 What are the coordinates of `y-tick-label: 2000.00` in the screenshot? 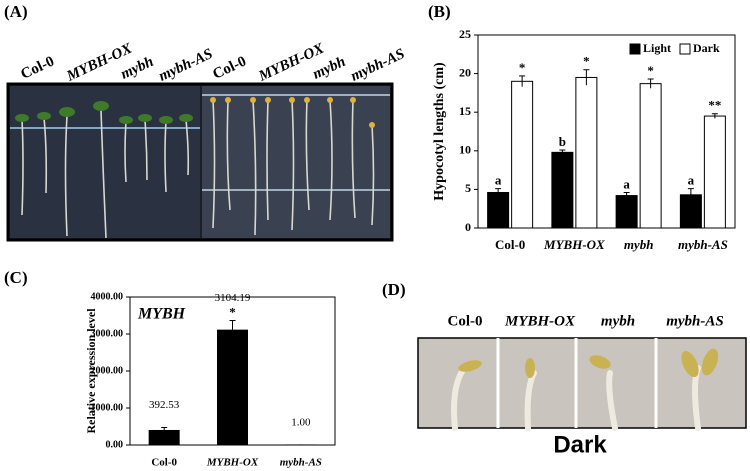 It's located at (107, 370).